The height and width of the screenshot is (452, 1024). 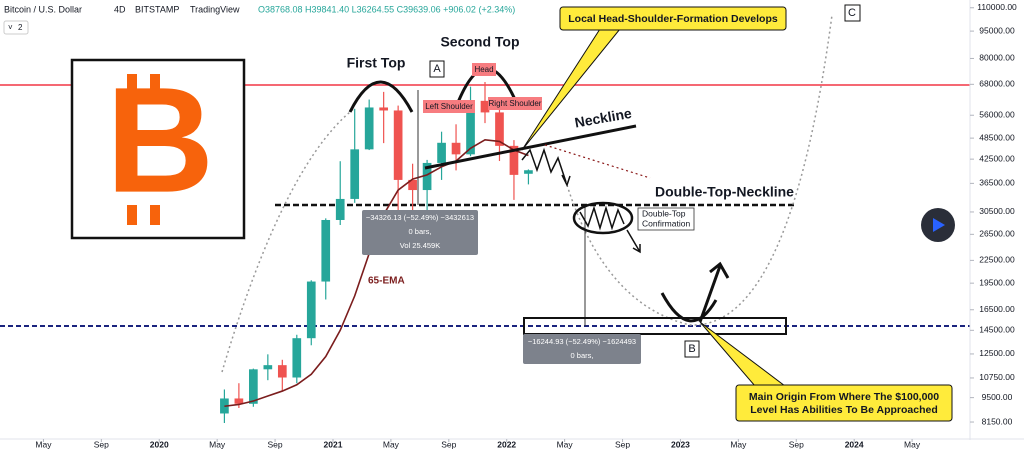 I want to click on trend-line, so click(x=597, y=161).